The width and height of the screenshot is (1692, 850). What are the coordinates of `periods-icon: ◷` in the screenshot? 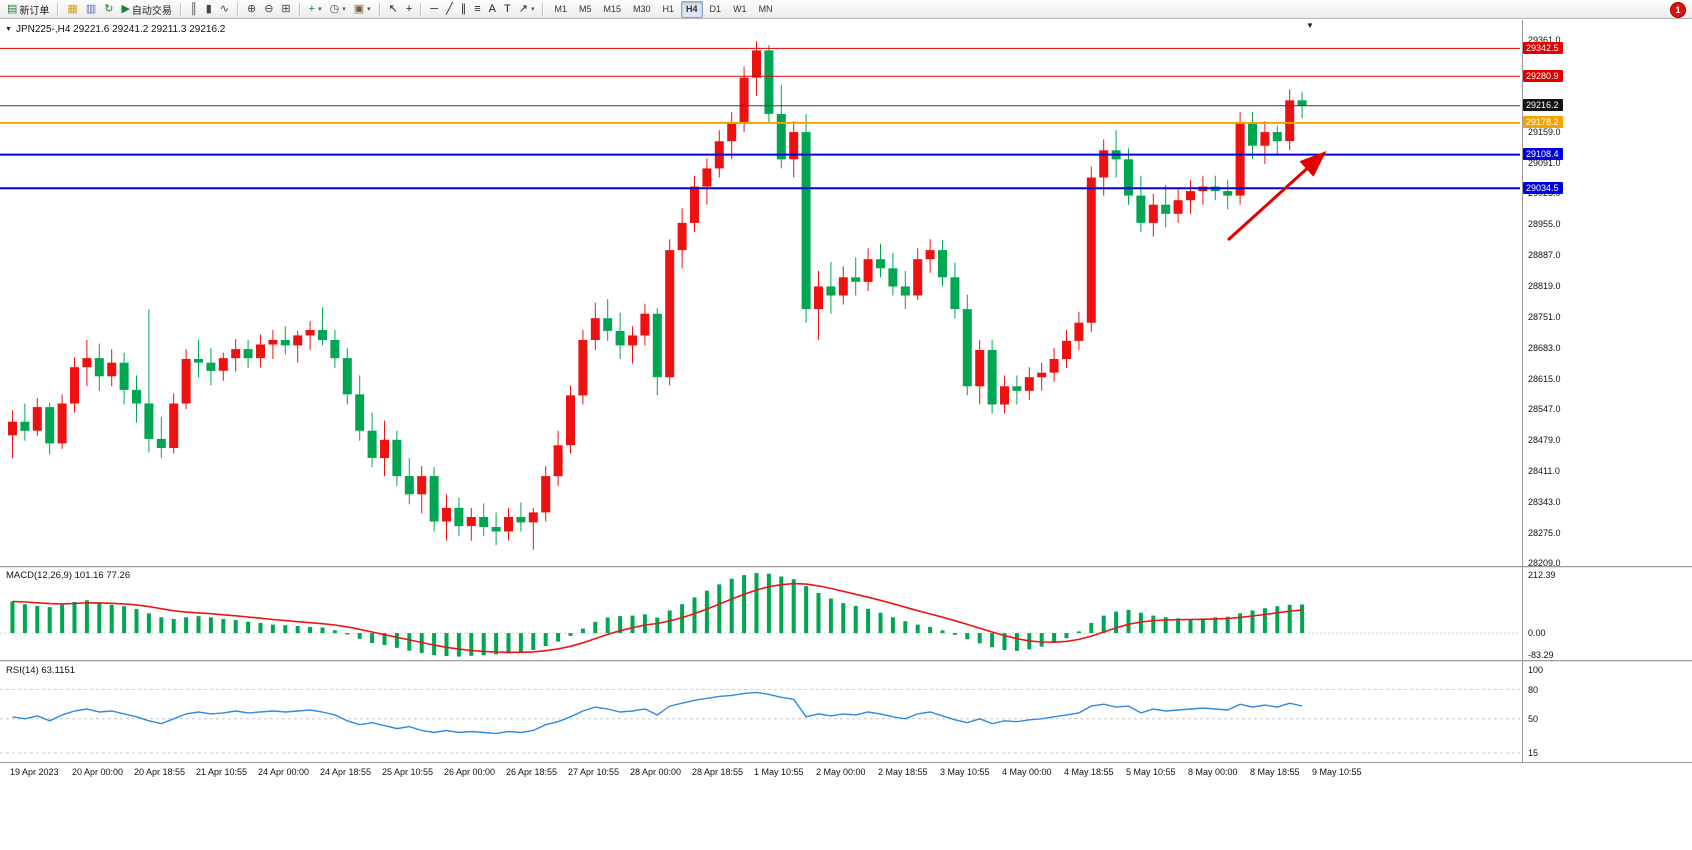 It's located at (334, 8).